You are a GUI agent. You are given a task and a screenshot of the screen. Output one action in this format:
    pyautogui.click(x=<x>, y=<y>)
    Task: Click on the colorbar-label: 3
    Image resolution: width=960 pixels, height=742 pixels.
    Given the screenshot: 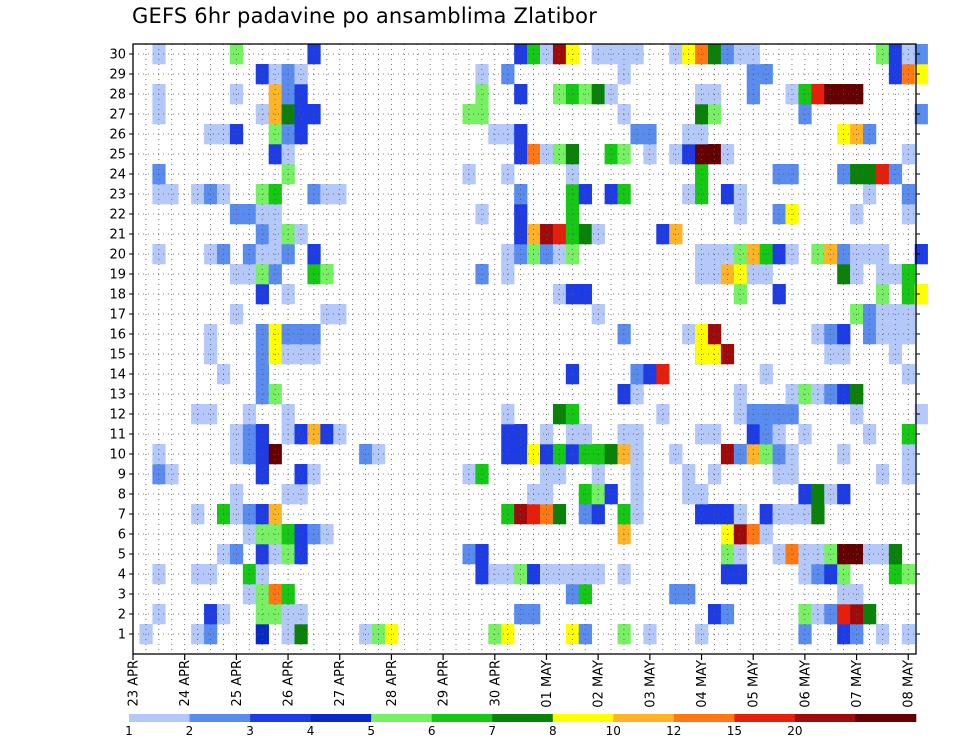 What is the action you would take?
    pyautogui.click(x=250, y=731)
    